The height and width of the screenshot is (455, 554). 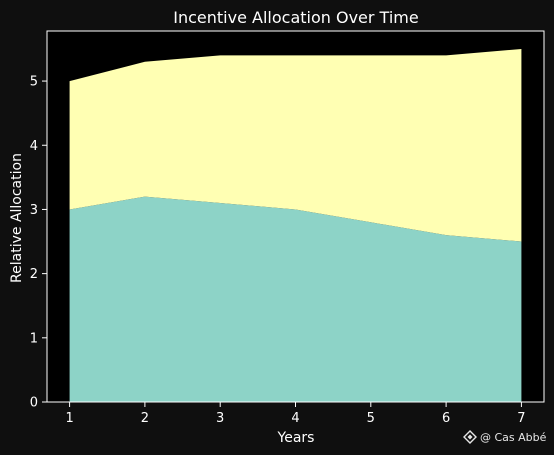 What do you see at coordinates (34, 210) in the screenshot?
I see `y-tick-label: 3` at bounding box center [34, 210].